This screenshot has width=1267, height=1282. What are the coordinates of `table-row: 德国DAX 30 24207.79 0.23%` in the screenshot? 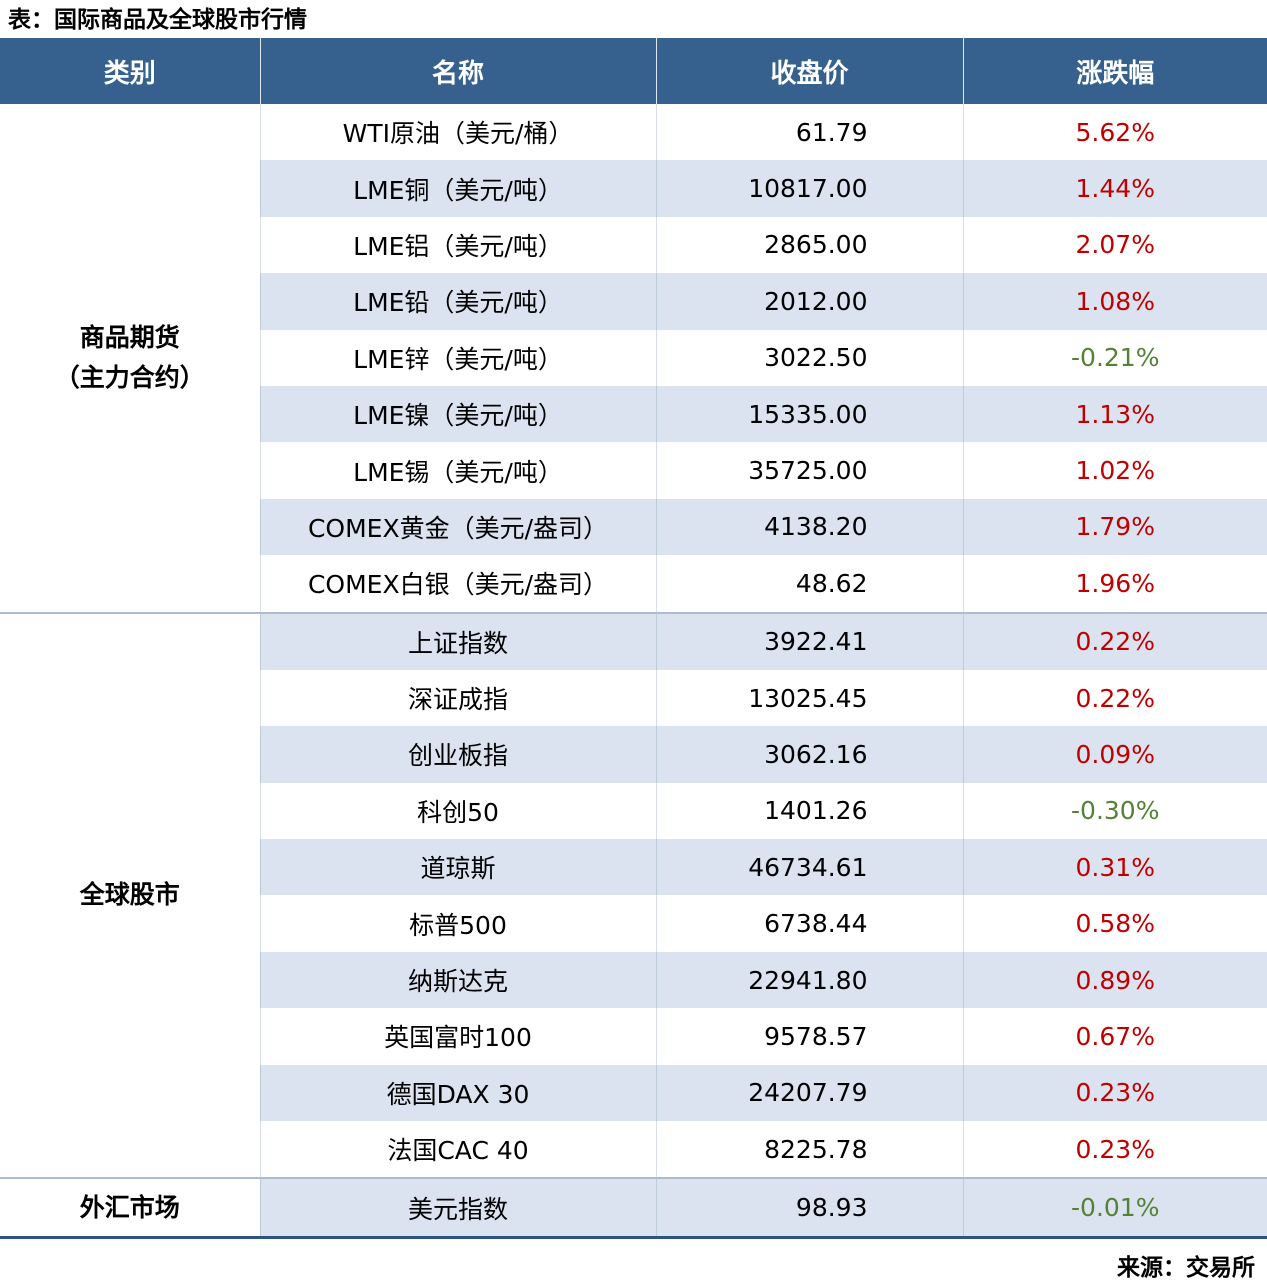 It's located at (633, 1093).